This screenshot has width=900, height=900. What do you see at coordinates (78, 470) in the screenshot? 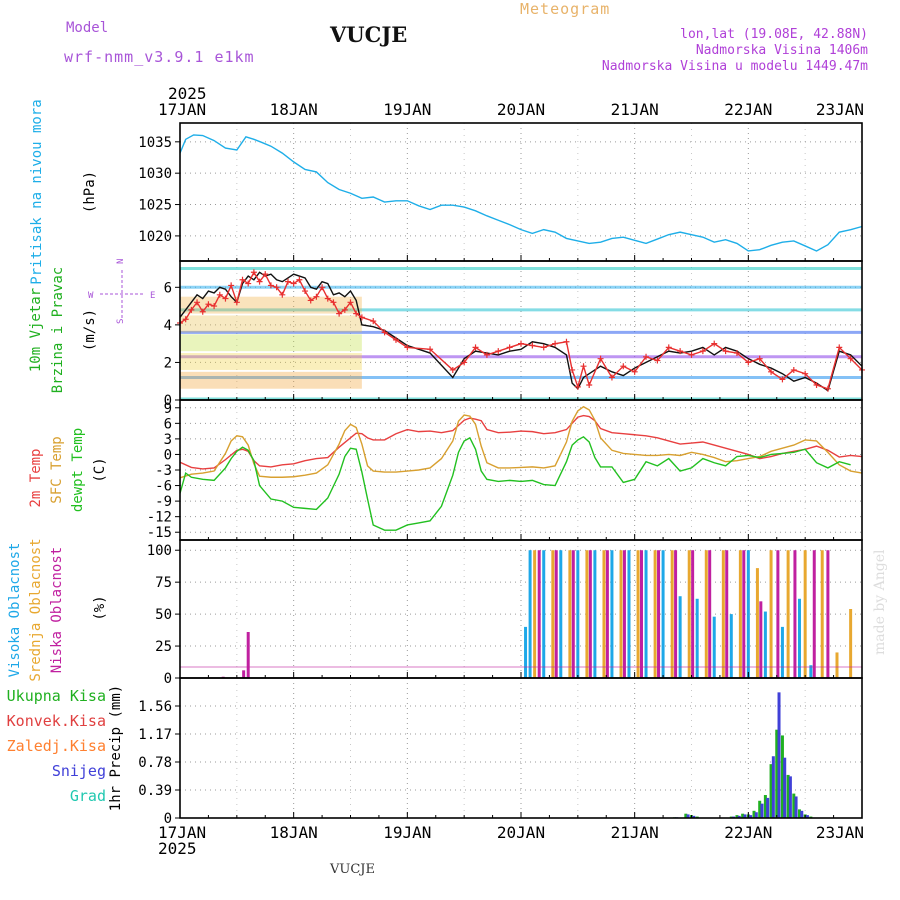
I see `dewpoint-axis-title: dewpt Temp` at bounding box center [78, 470].